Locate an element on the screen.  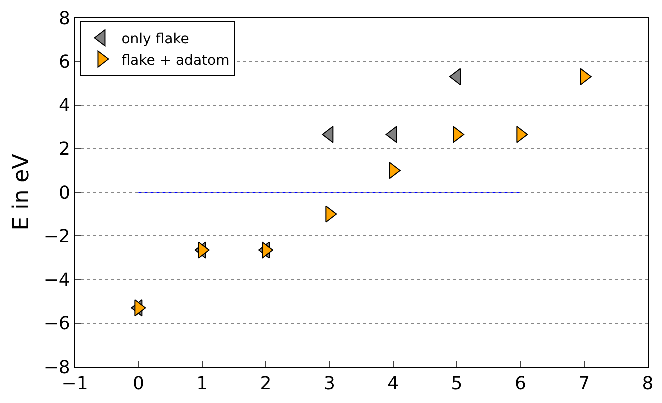
y-tick-label: 8 is located at coordinates (64, 19).